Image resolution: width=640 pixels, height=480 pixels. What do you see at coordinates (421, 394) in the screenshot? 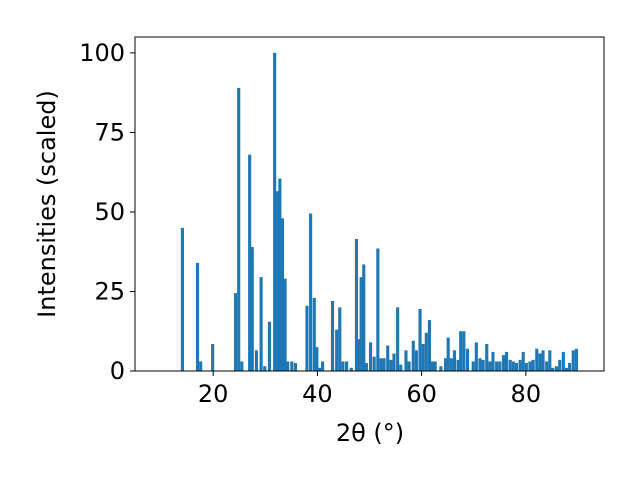
I see `x-tick-label: 60` at bounding box center [421, 394].